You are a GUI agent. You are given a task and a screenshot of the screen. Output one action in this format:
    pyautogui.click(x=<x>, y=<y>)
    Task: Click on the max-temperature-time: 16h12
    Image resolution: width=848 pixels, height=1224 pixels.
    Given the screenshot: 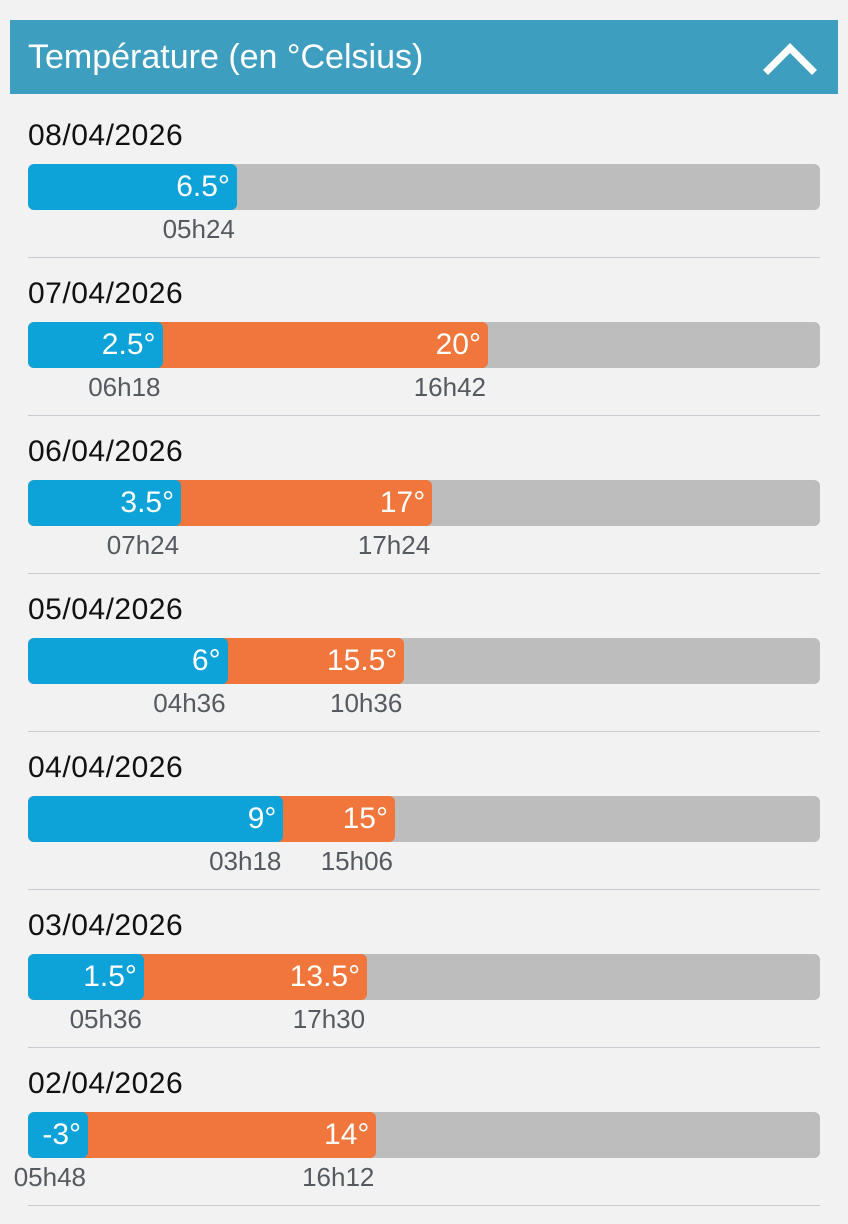 What is the action you would take?
    pyautogui.click(x=338, y=1177)
    